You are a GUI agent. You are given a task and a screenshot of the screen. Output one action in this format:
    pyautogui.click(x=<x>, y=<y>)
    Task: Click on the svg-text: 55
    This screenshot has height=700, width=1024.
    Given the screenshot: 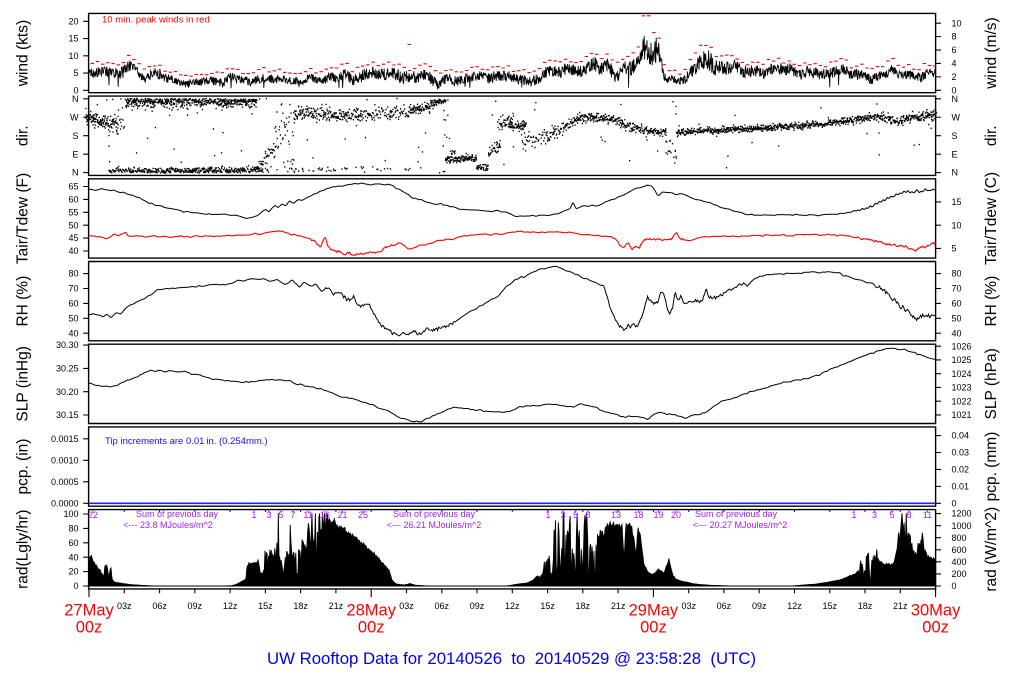 What is the action you would take?
    pyautogui.click(x=73, y=212)
    